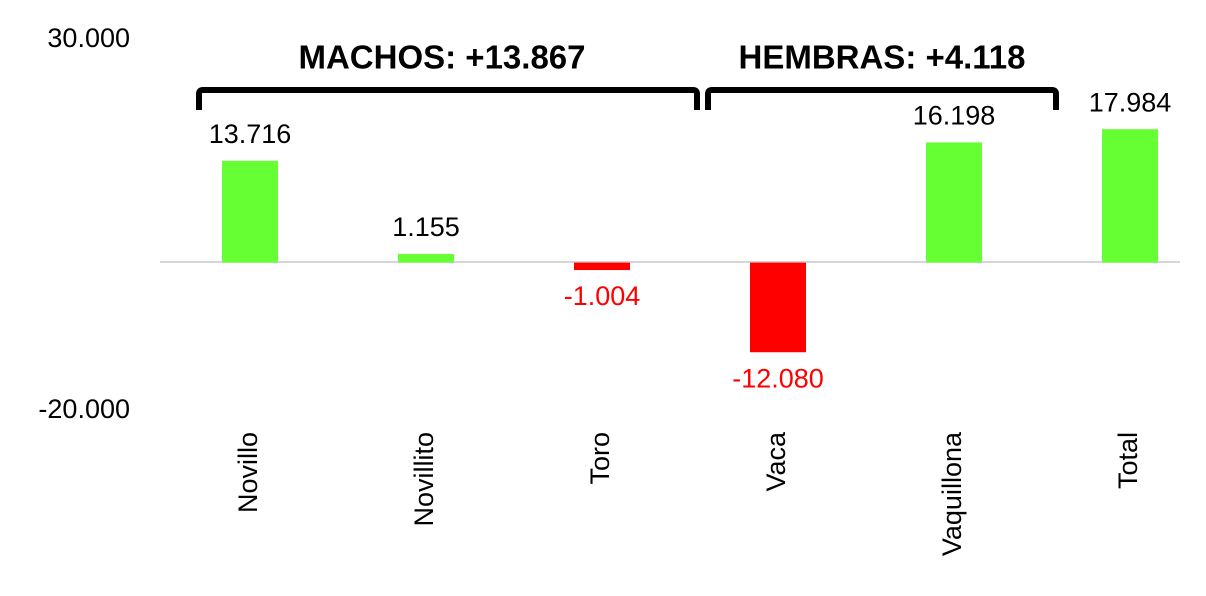  What do you see at coordinates (881, 57) in the screenshot?
I see `annotation: HEMBRAS: +4.118` at bounding box center [881, 57].